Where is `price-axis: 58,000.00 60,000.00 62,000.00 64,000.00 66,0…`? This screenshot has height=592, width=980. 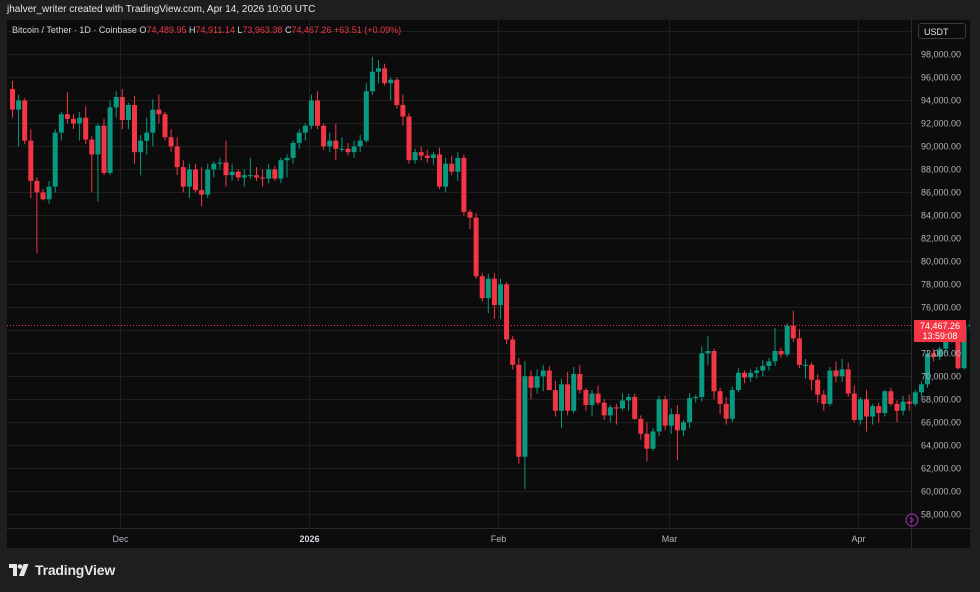
price-axis: 58,000.00 60,000.00 62,000.00 64,000.00 66,0… is located at coordinates (943, 273).